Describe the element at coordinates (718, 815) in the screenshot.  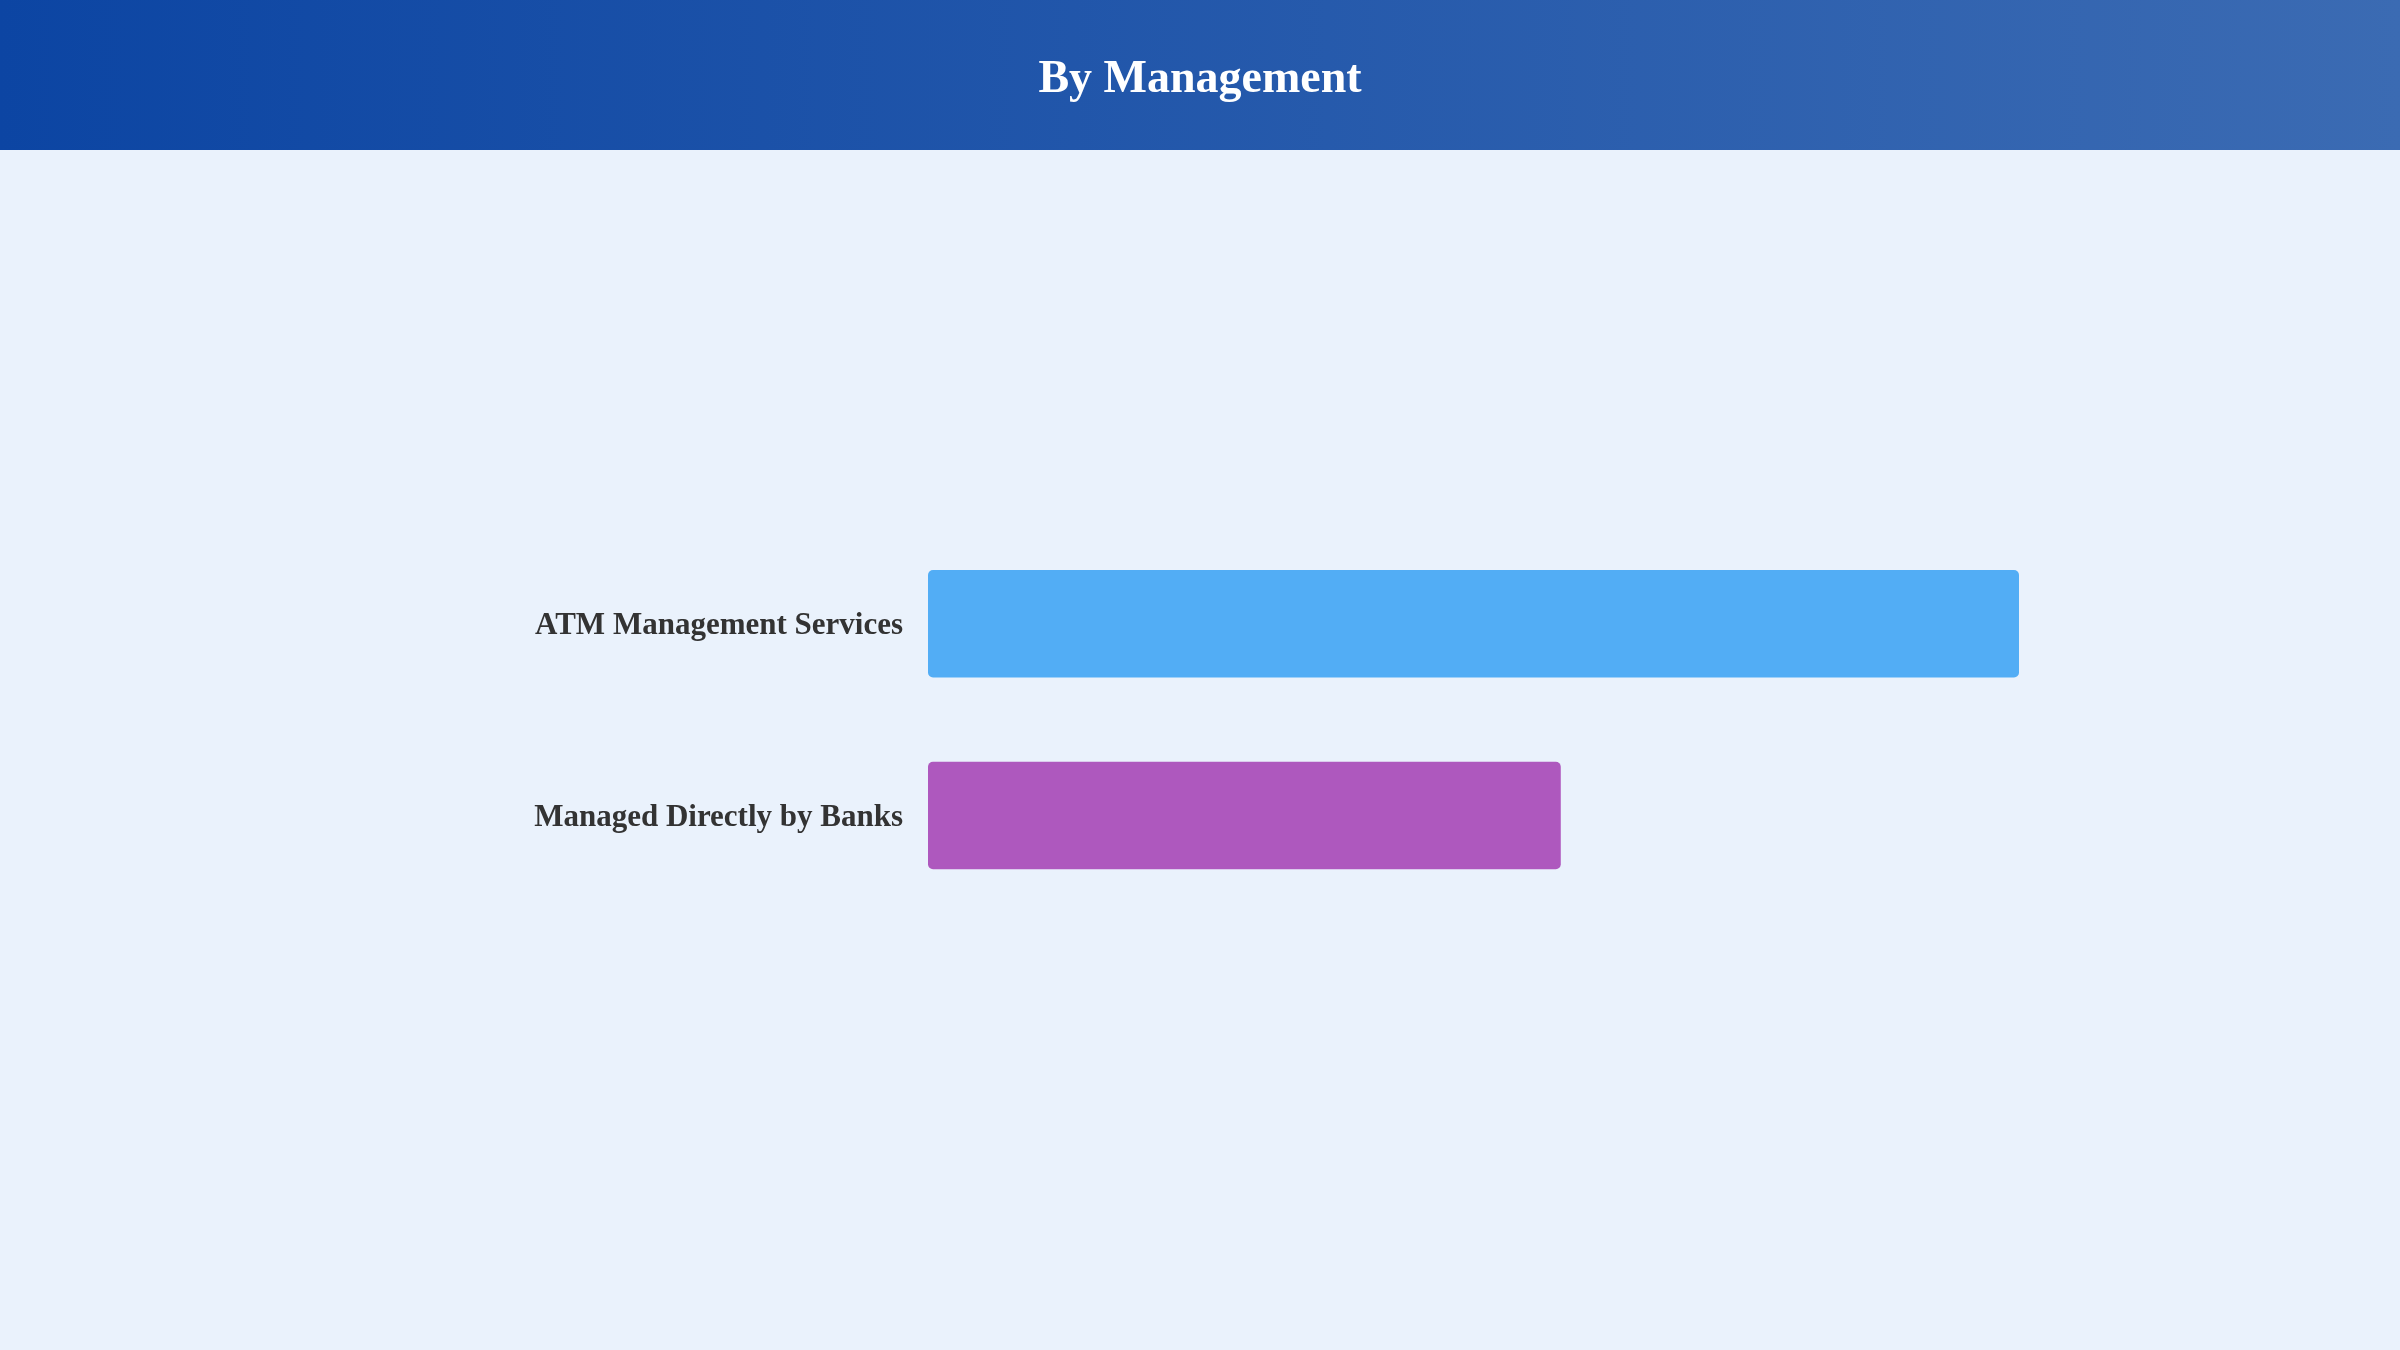
I see `y-tick-label: Managed Directly by Banks` at that location.